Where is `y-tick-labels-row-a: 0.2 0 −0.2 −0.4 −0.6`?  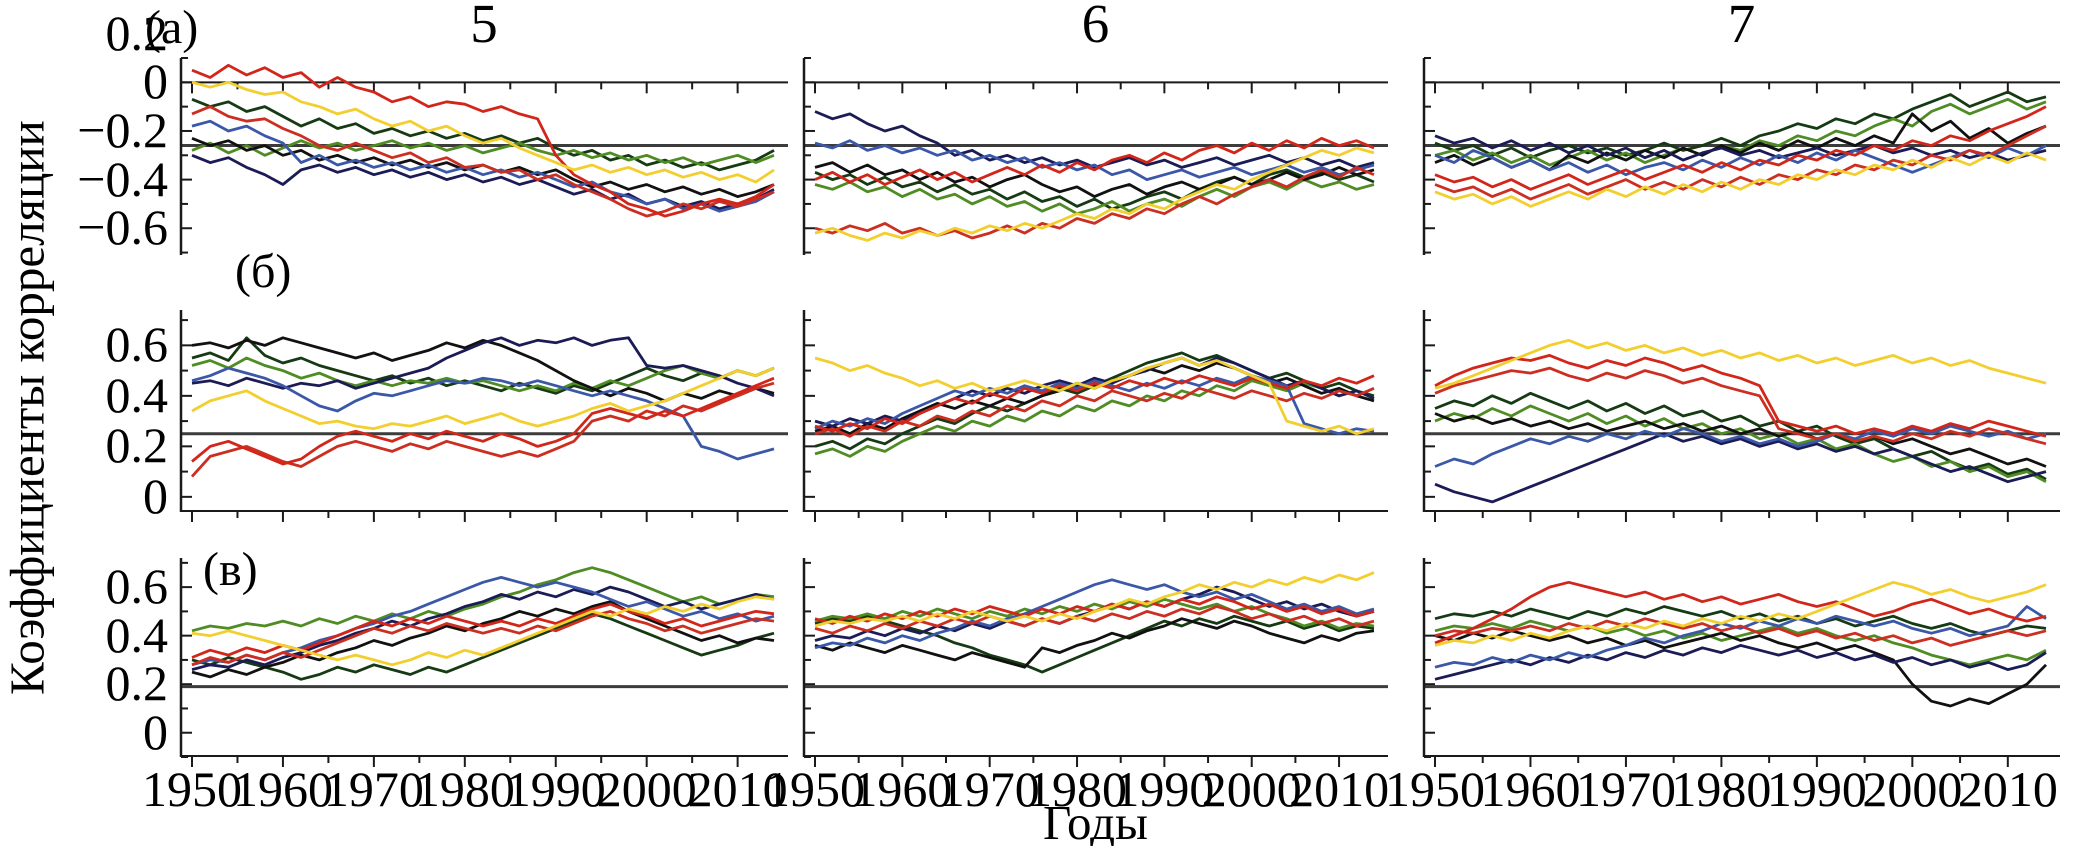 y-tick-labels-row-a: 0.2 0 −0.2 −0.4 −0.6 is located at coordinates (124, 131).